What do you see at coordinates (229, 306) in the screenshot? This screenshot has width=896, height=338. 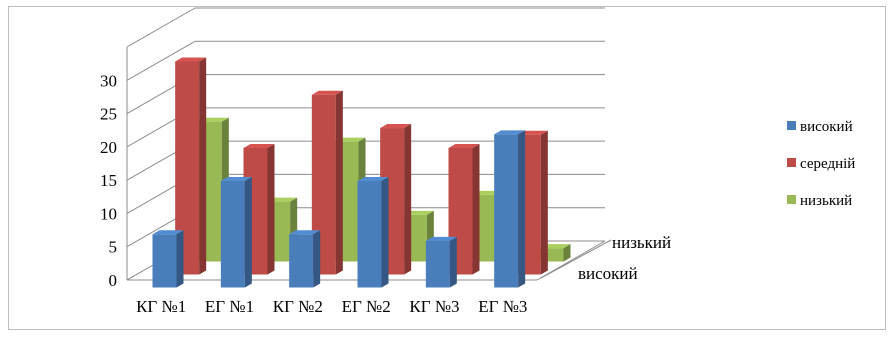 I see `x-tick-label: ЕГ №1` at bounding box center [229, 306].